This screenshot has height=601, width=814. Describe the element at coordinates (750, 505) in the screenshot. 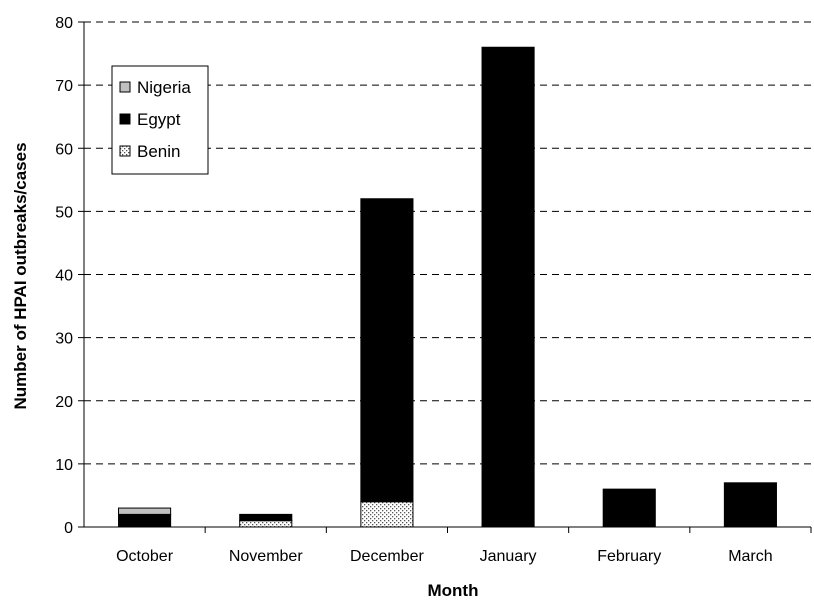

I see `bar-egypt-march` at that location.